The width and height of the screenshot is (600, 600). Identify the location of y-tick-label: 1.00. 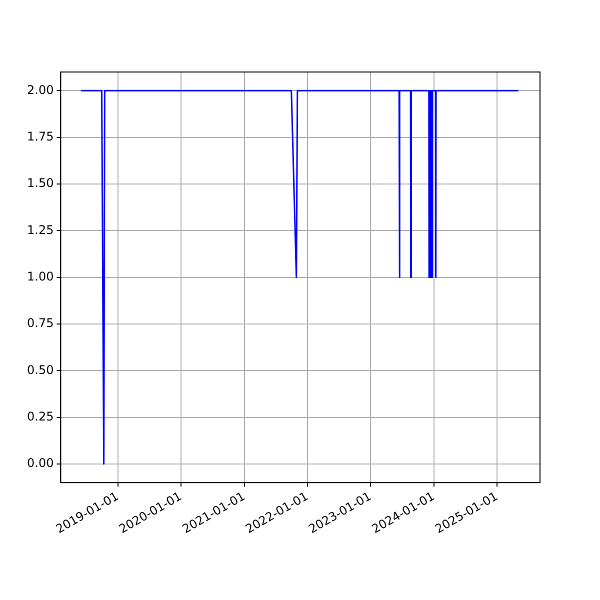
(40, 276).